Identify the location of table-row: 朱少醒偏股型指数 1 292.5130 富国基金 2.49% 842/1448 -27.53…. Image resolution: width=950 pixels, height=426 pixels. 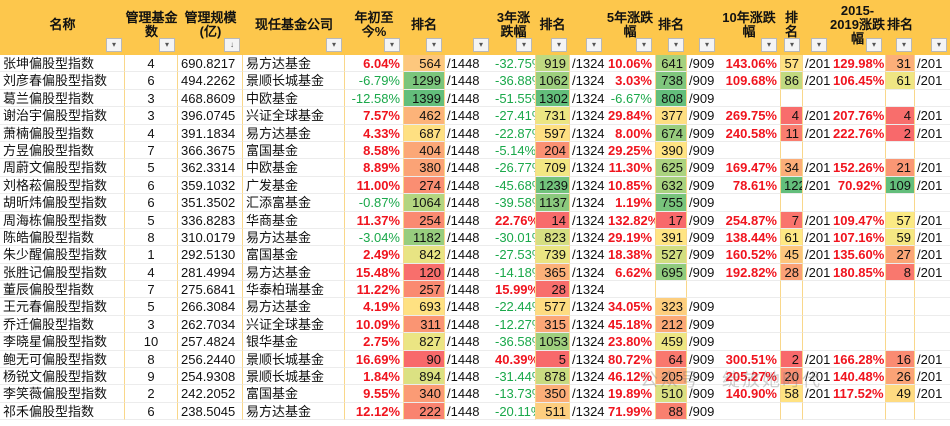
(475, 255).